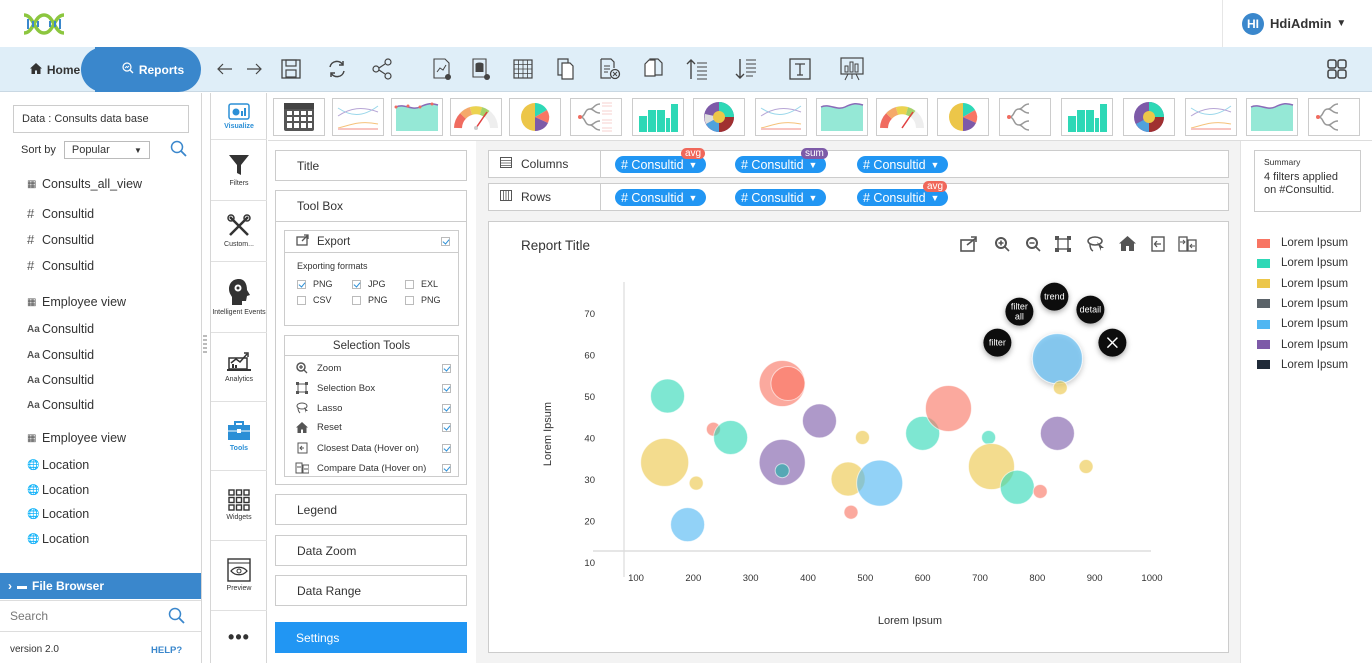 Image resolution: width=1372 pixels, height=663 pixels. Describe the element at coordinates (254, 69) in the screenshot. I see `arrow-right-icon` at that location.